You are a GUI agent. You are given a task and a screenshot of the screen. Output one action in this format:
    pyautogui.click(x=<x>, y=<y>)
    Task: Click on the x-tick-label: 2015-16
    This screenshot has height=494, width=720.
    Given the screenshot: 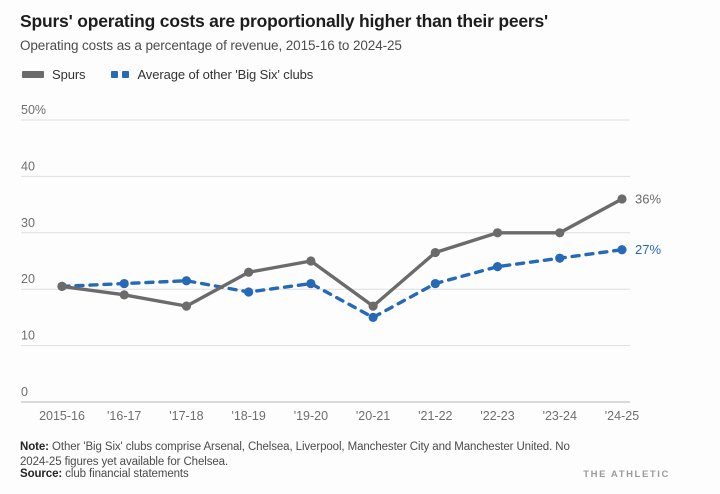 What is the action you would take?
    pyautogui.click(x=62, y=416)
    